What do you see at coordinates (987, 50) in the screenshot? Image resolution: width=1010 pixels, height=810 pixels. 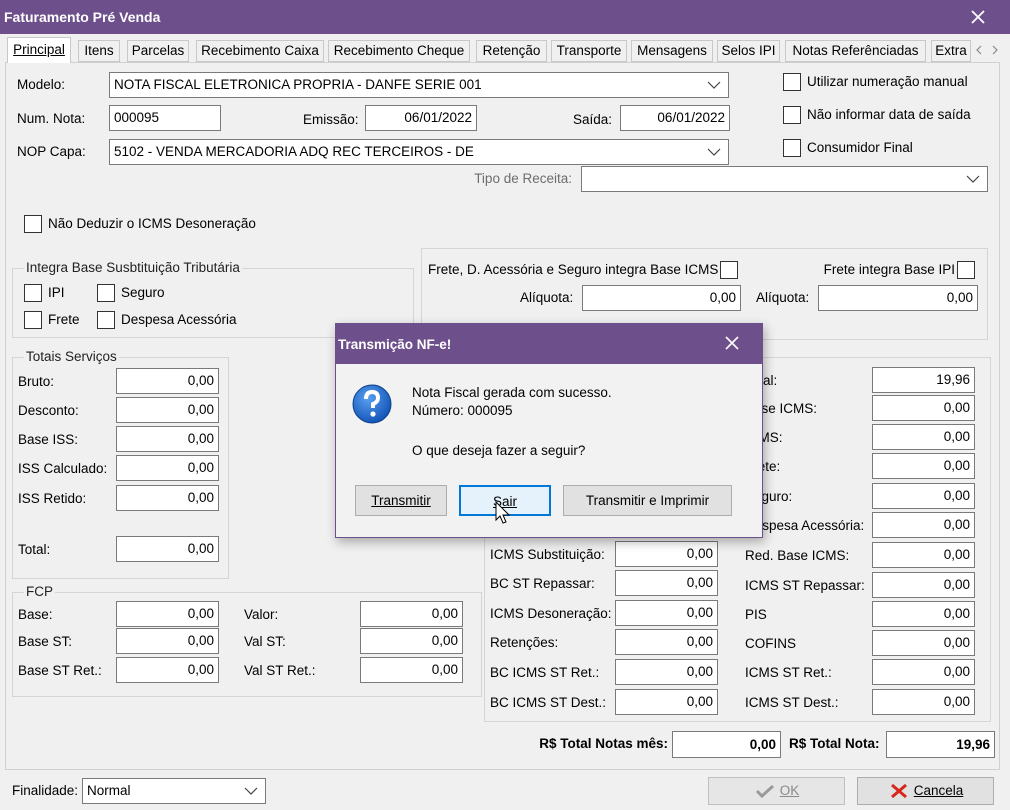 I see `tab-scroll` at bounding box center [987, 50].